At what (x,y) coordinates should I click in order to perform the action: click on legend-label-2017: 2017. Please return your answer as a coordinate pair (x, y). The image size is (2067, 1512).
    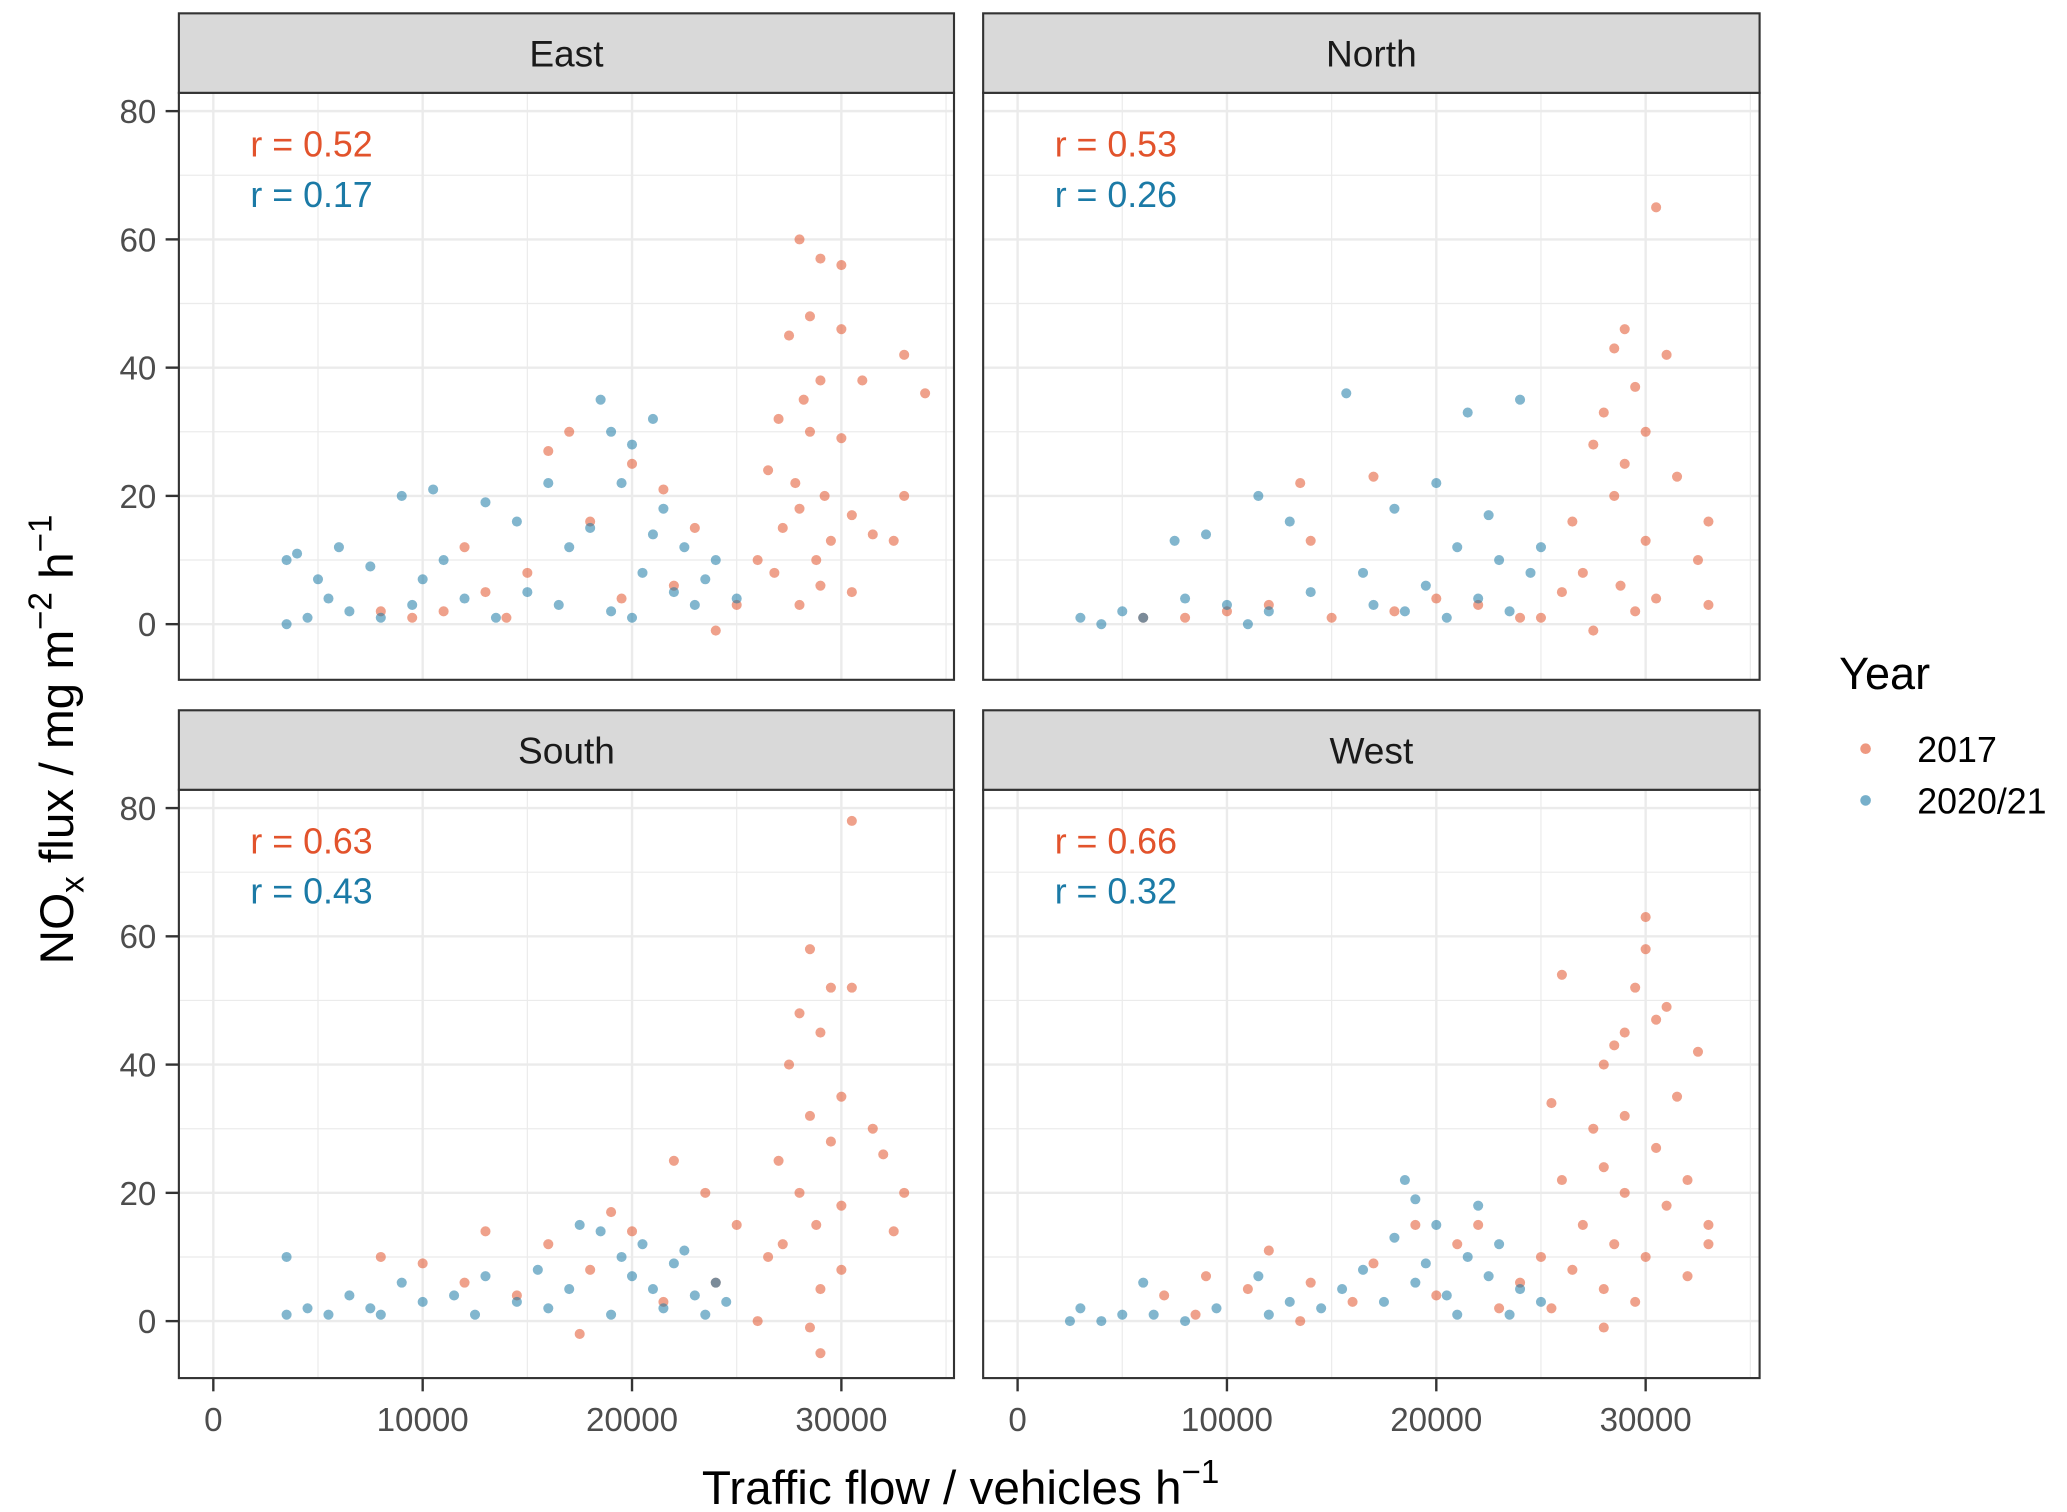
    Looking at the image, I should click on (1957, 750).